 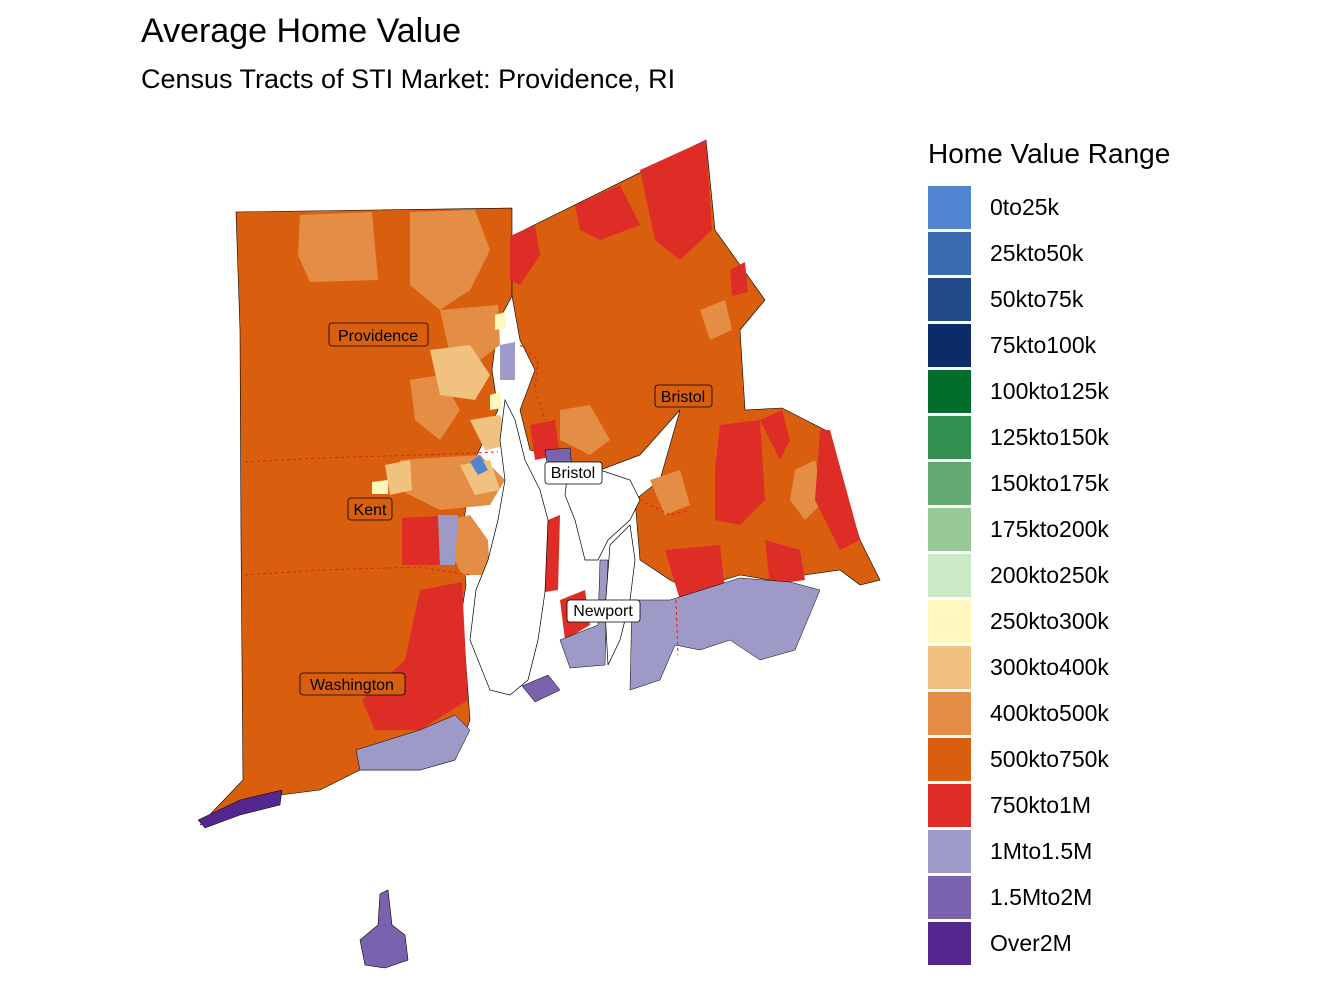 I want to click on svg-text: Washington, so click(x=352, y=685).